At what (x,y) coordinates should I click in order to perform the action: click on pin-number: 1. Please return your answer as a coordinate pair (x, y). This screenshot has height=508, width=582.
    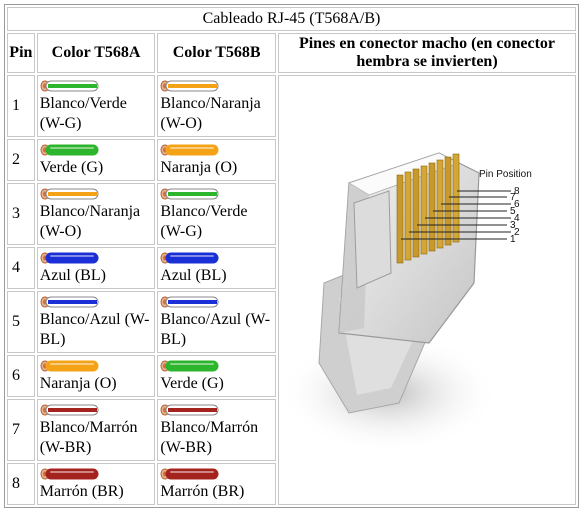
    Looking at the image, I should click on (21, 106).